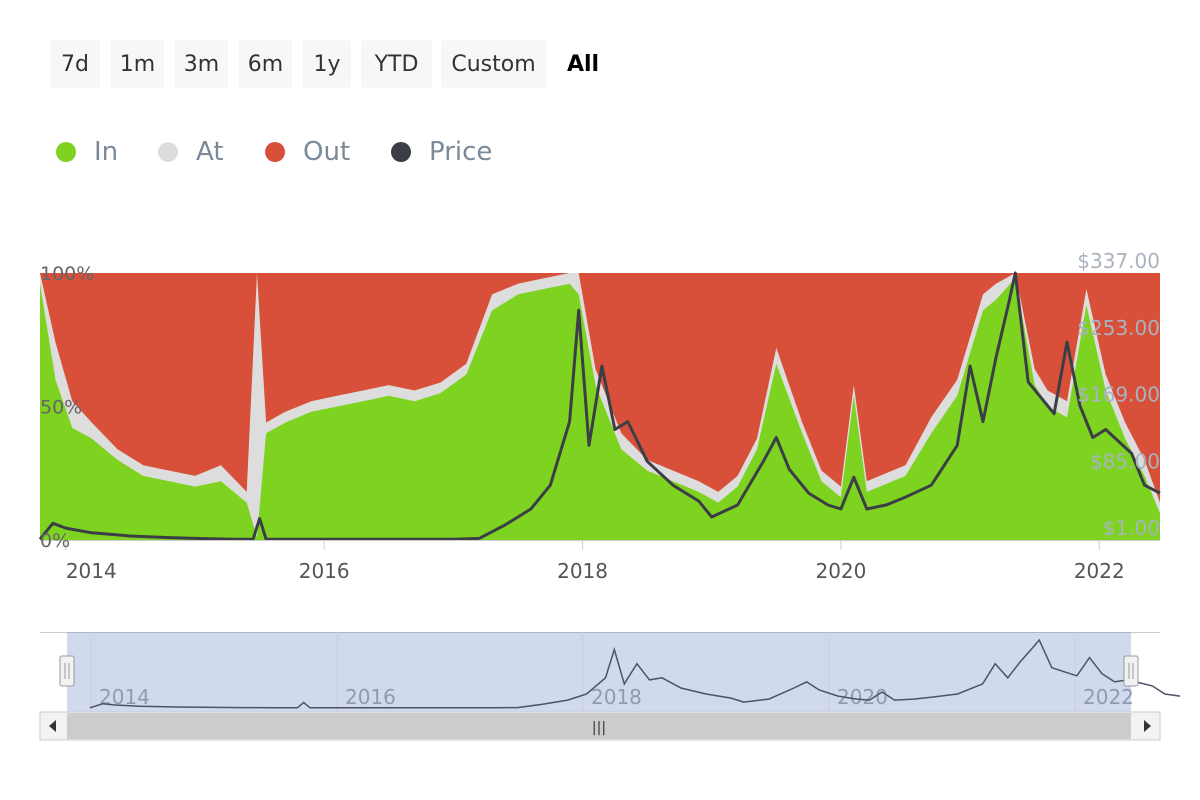  Describe the element at coordinates (461, 152) in the screenshot. I see `legend-label-price: Price` at that location.